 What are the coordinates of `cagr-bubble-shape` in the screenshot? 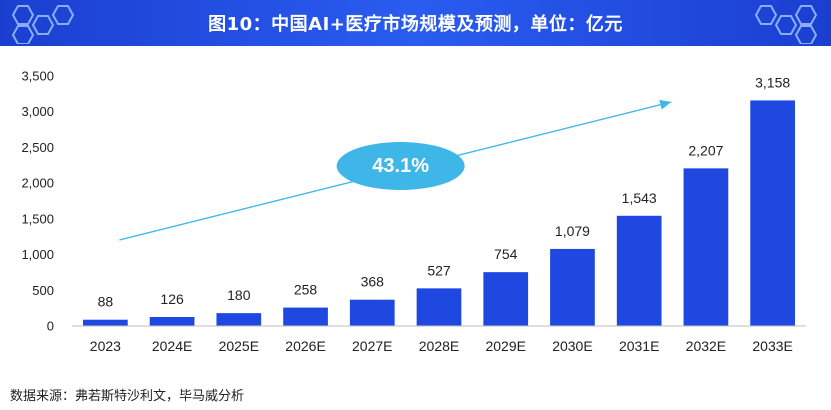 It's located at (400, 166).